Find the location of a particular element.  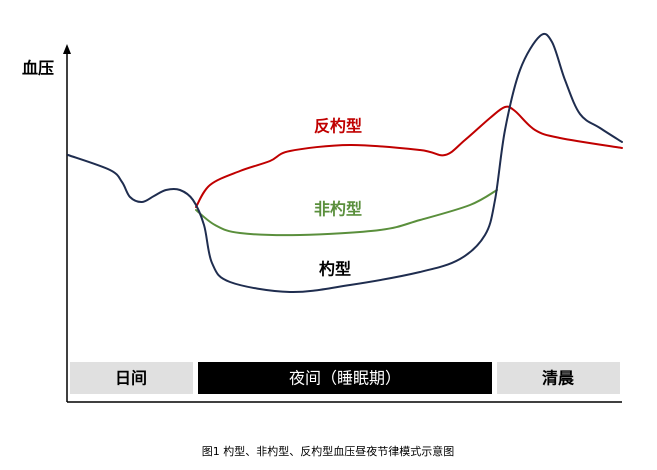

morning-label: 清晨 is located at coordinates (558, 378).